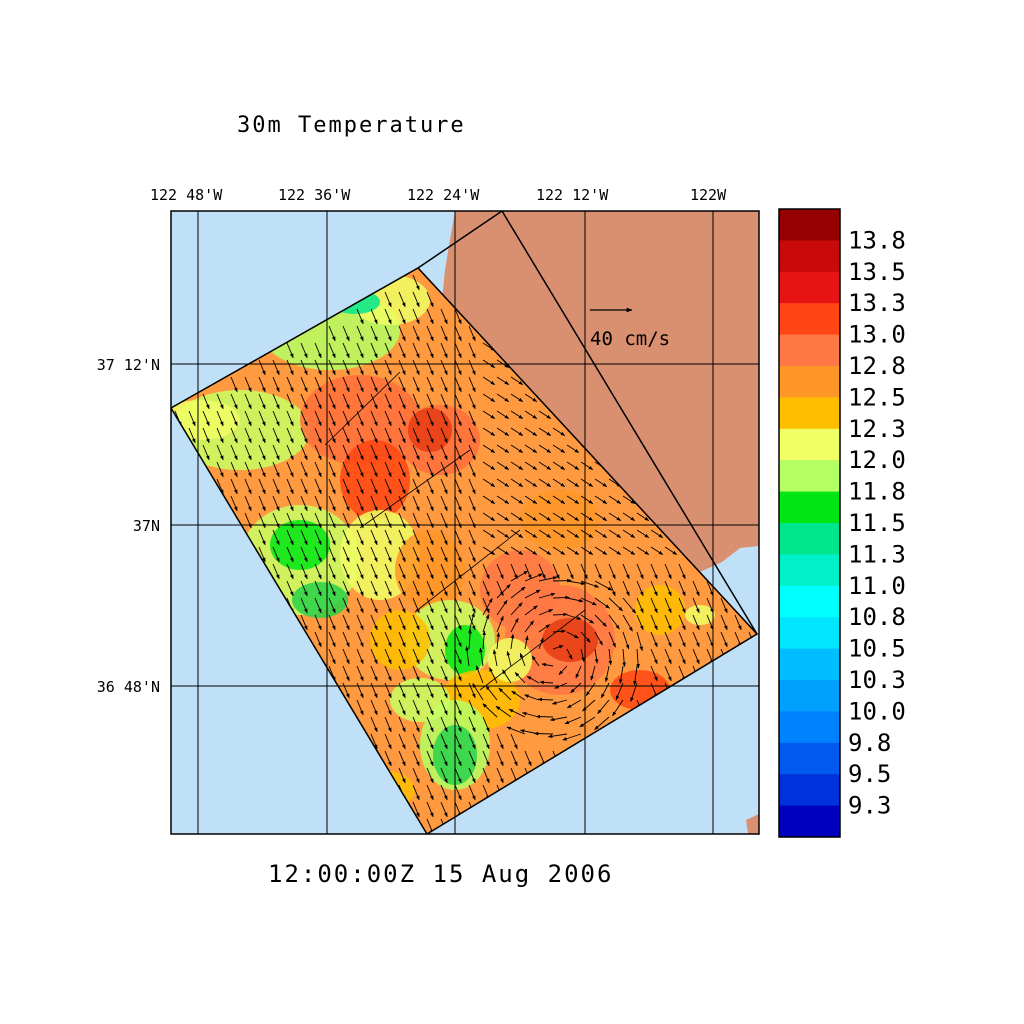 Image resolution: width=1024 pixels, height=1024 pixels. What do you see at coordinates (877, 272) in the screenshot?
I see `colorbar-label: 13.5` at bounding box center [877, 272].